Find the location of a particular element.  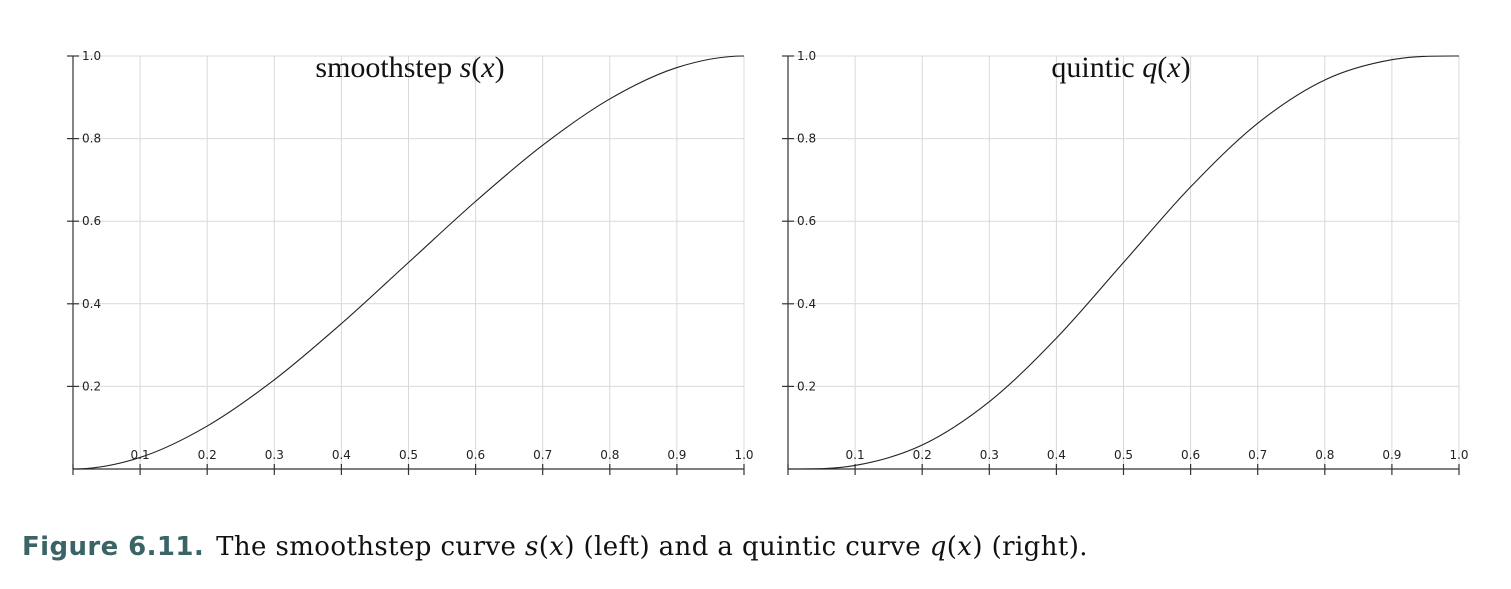

chart-title-part: q is located at coordinates (1149, 67).